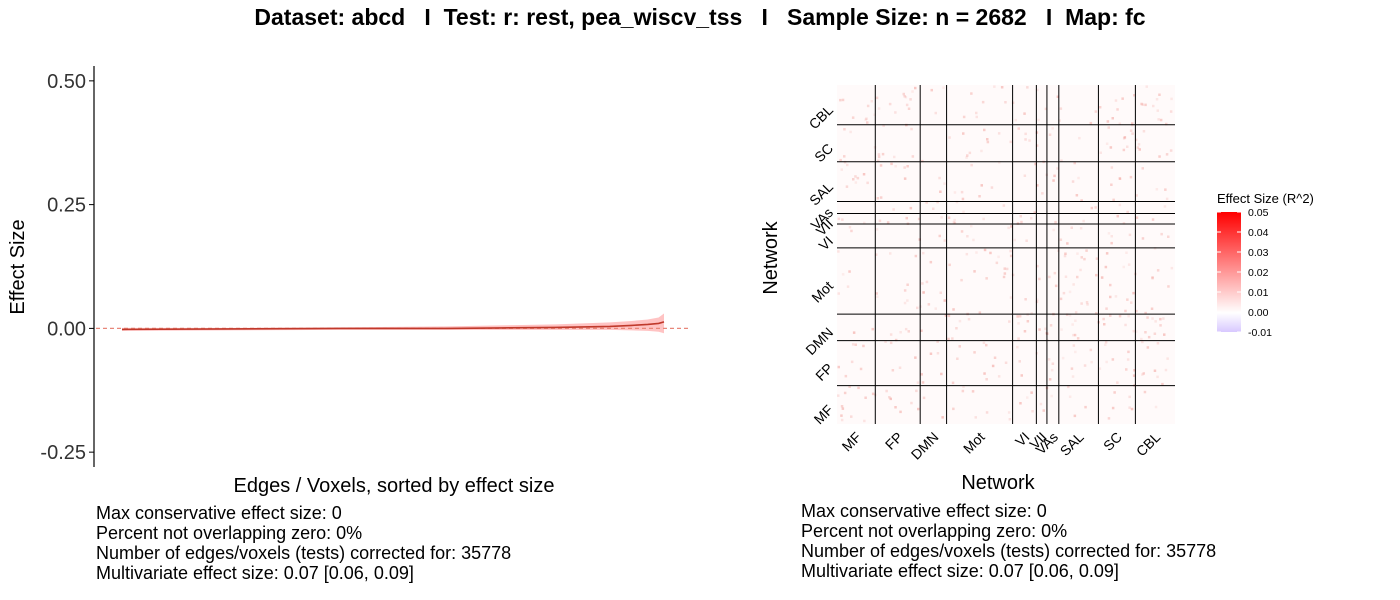  What do you see at coordinates (1006, 254) in the screenshot?
I see `heatmap-background` at bounding box center [1006, 254].